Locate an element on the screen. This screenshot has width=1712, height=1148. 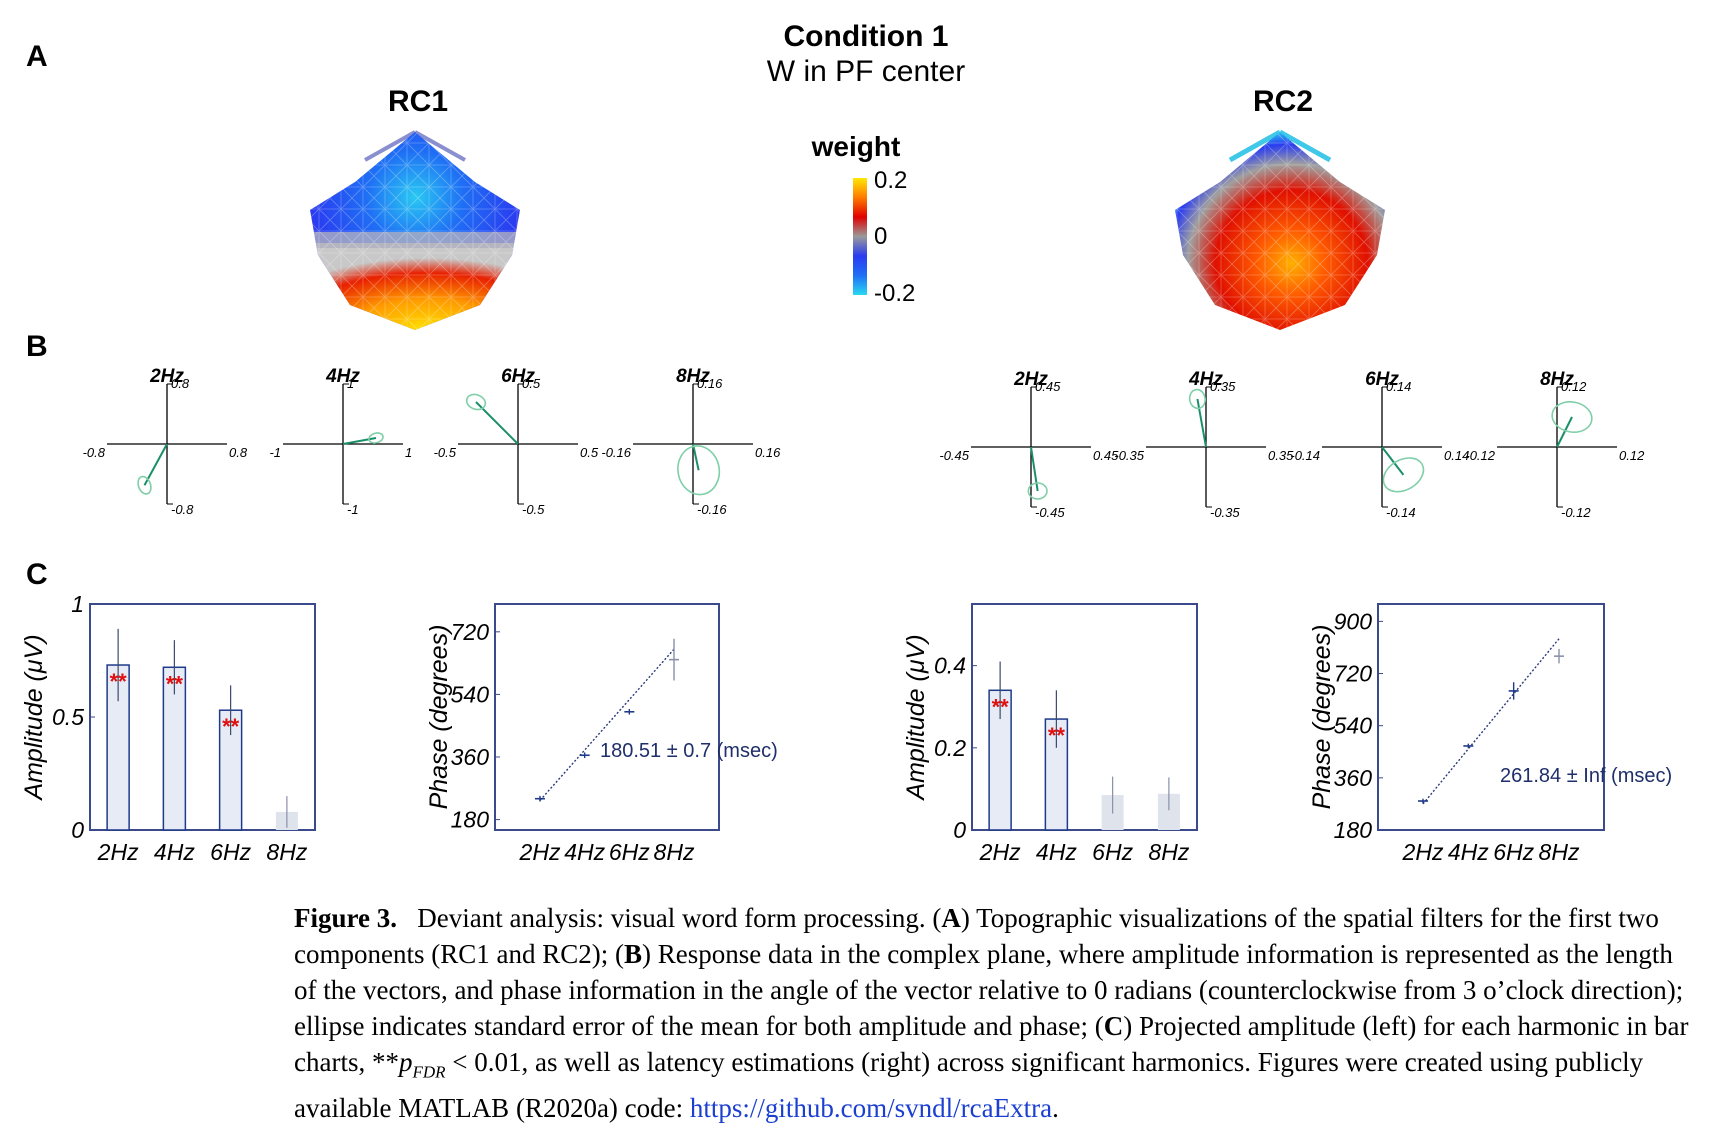
x-max-label: 0.35 is located at coordinates (1281, 455).